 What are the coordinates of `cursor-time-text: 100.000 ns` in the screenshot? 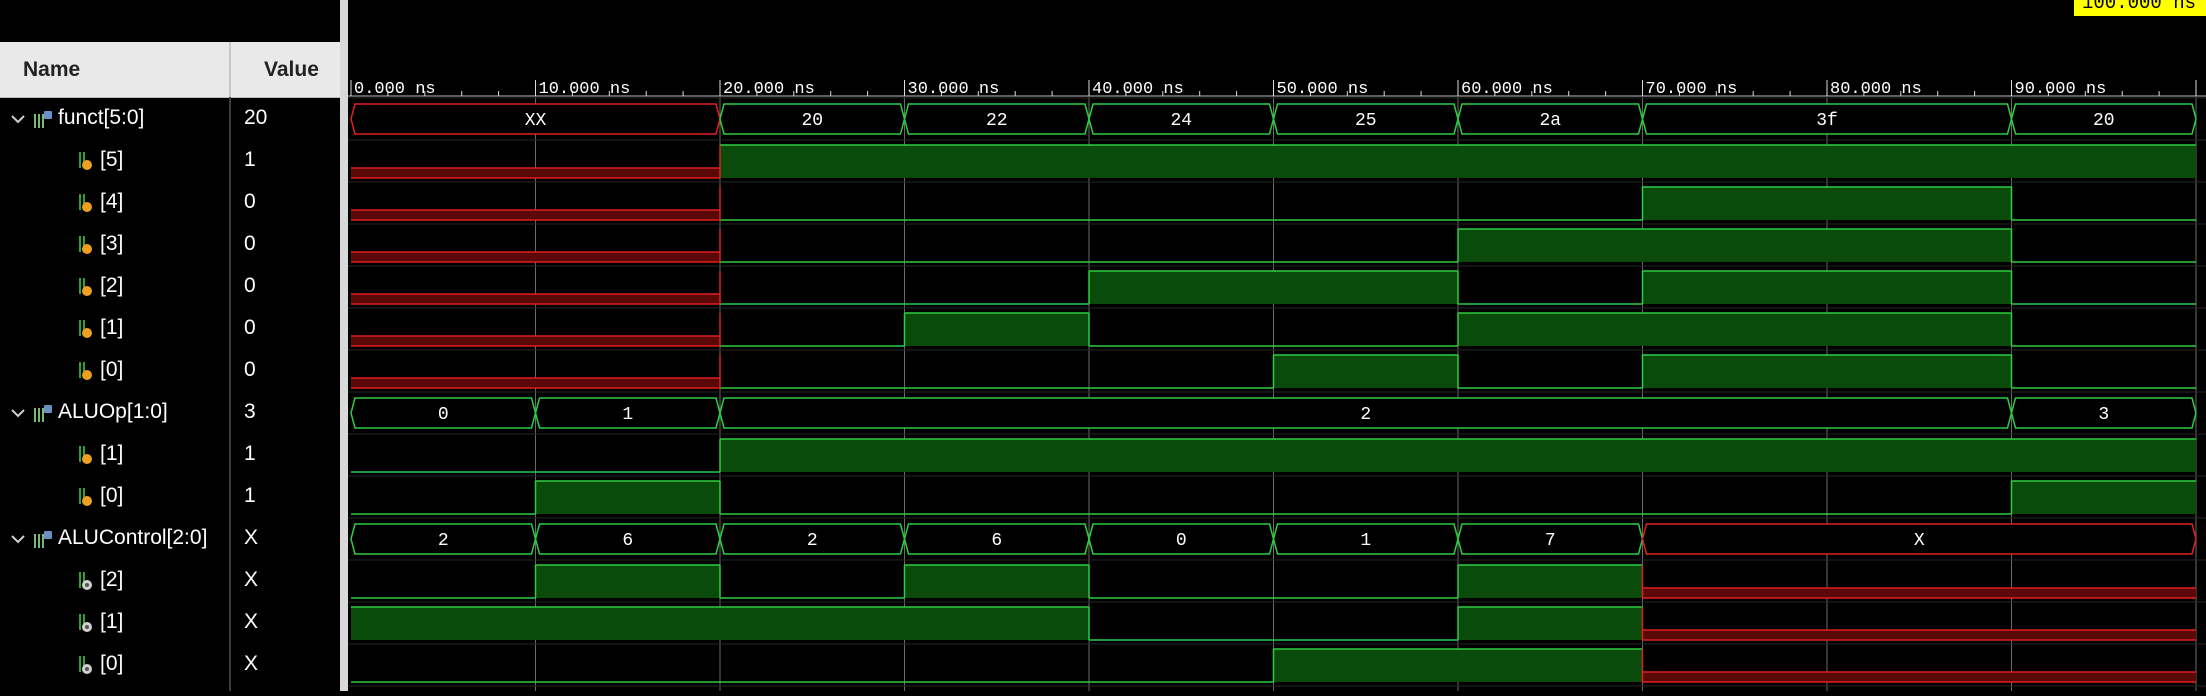 It's located at (2139, 7).